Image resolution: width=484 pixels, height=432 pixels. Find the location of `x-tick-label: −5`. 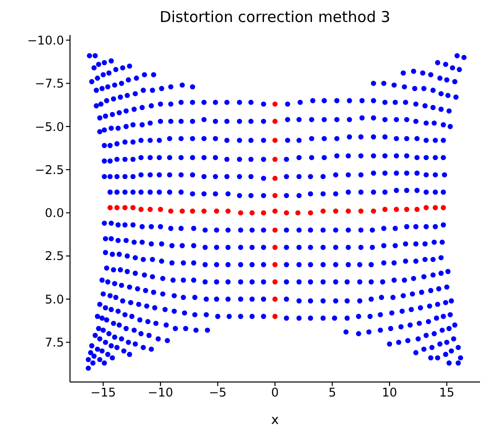

x-tick-label: −5 is located at coordinates (217, 393).